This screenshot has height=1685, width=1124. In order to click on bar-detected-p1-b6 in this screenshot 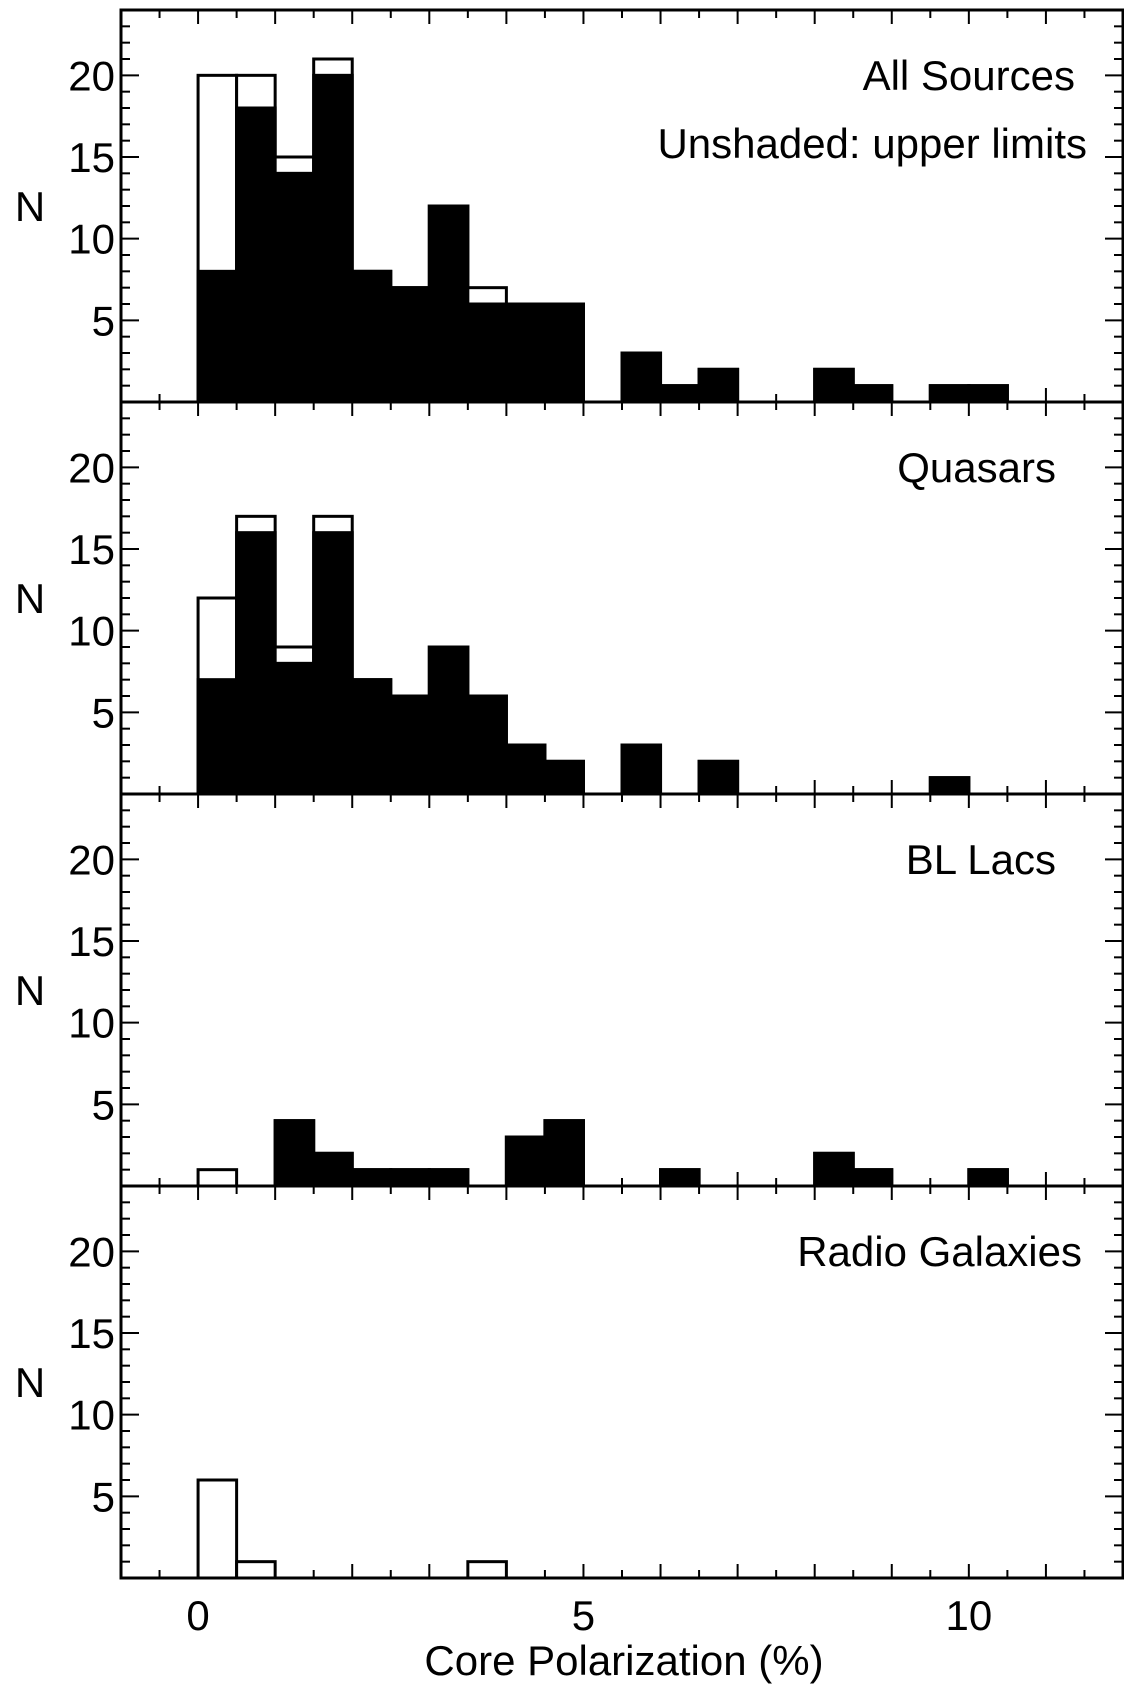, I will do `click(448, 720)`.